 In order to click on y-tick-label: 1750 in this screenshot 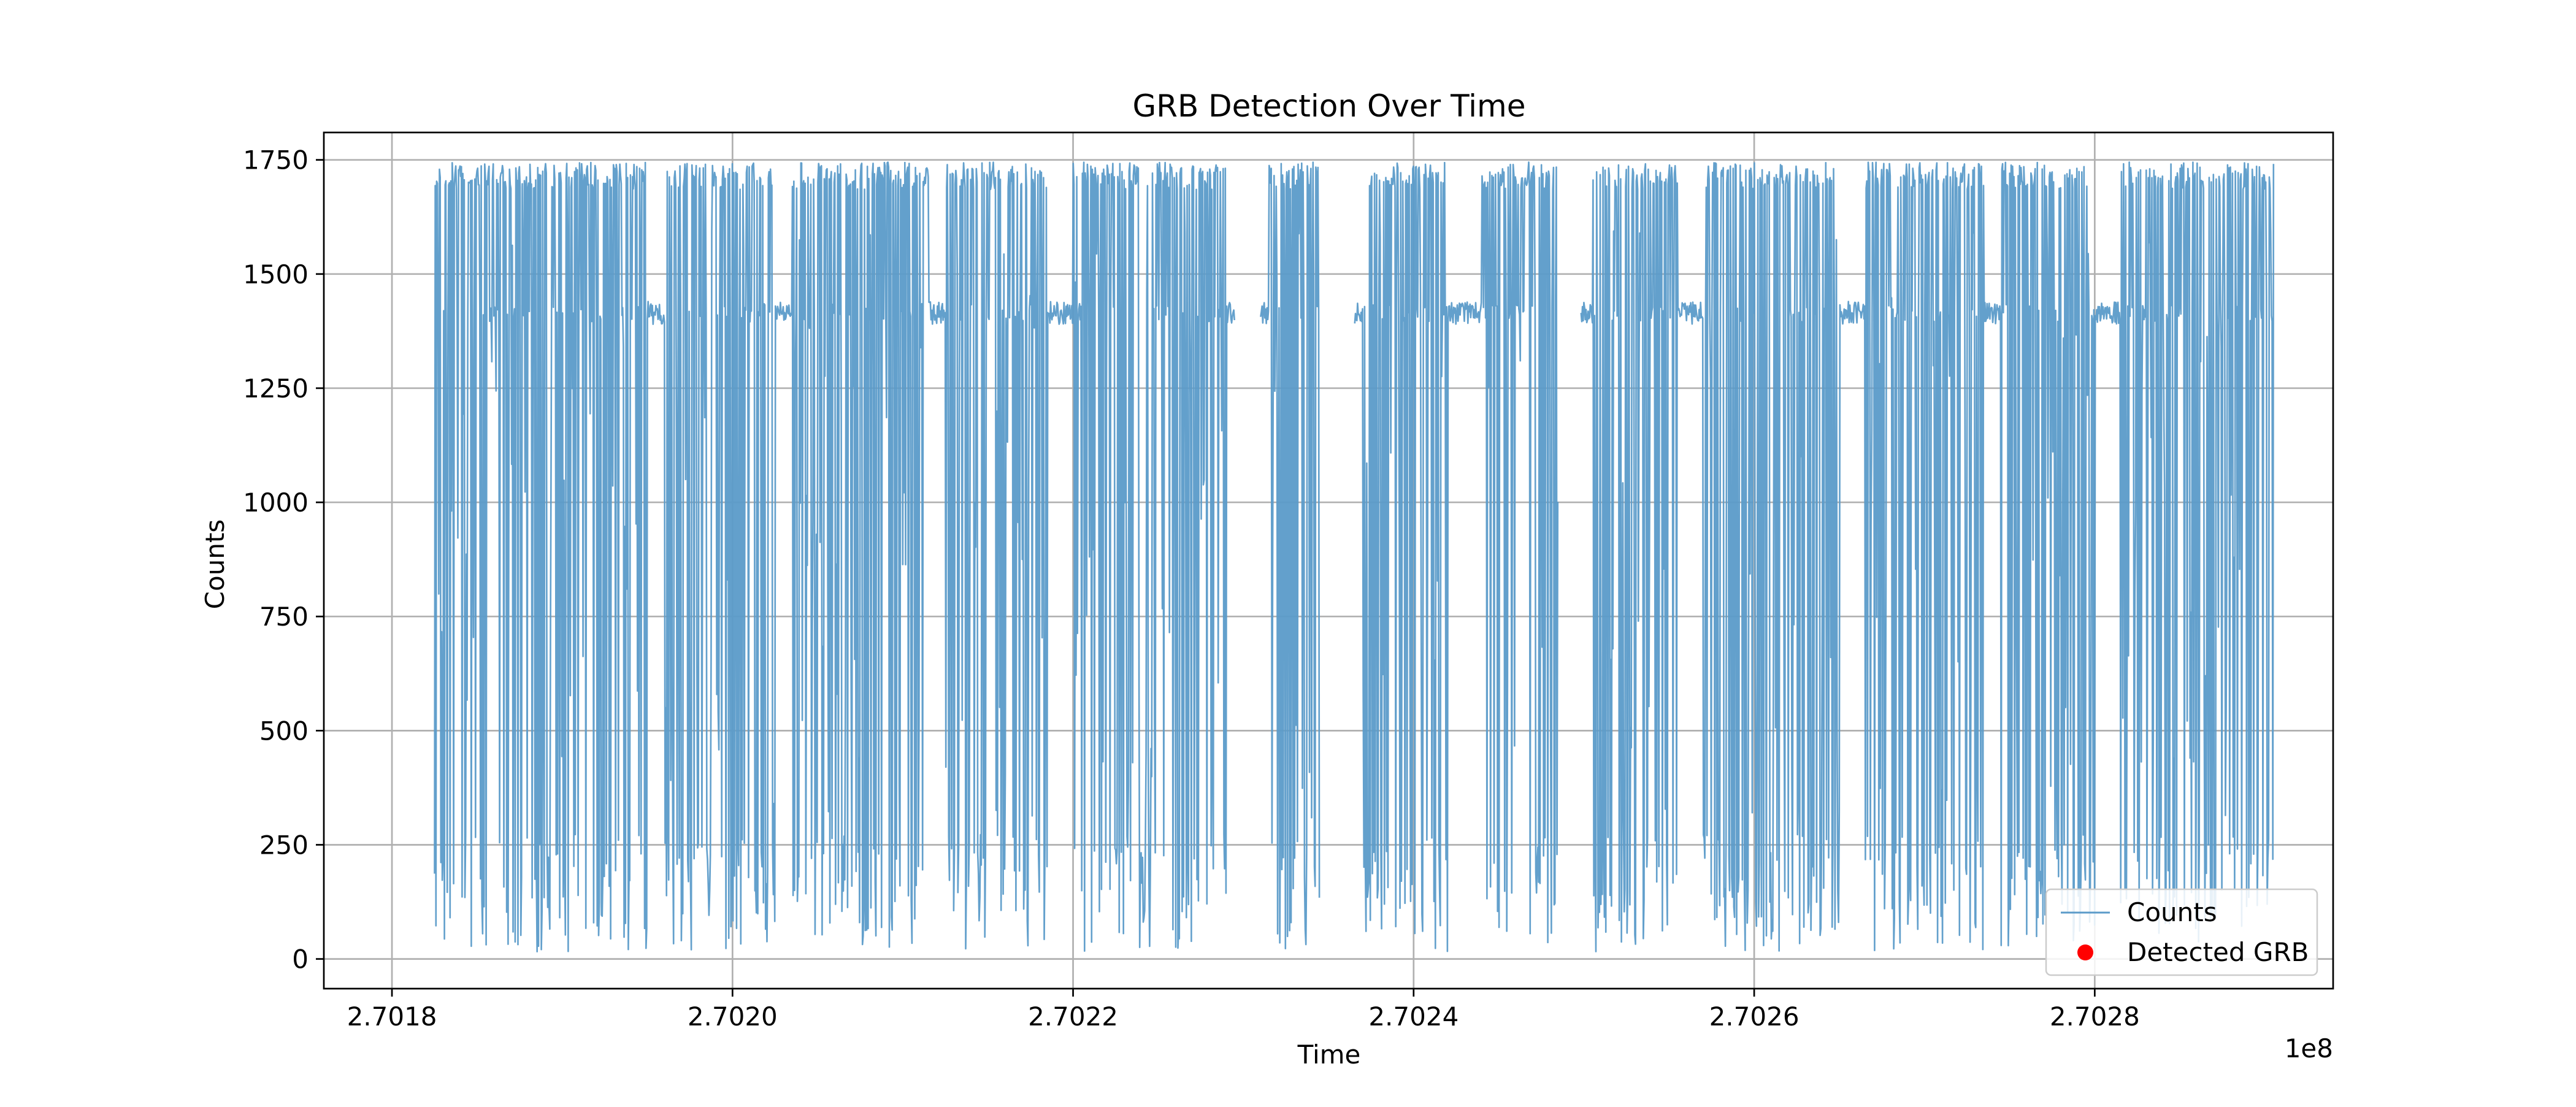, I will do `click(276, 160)`.